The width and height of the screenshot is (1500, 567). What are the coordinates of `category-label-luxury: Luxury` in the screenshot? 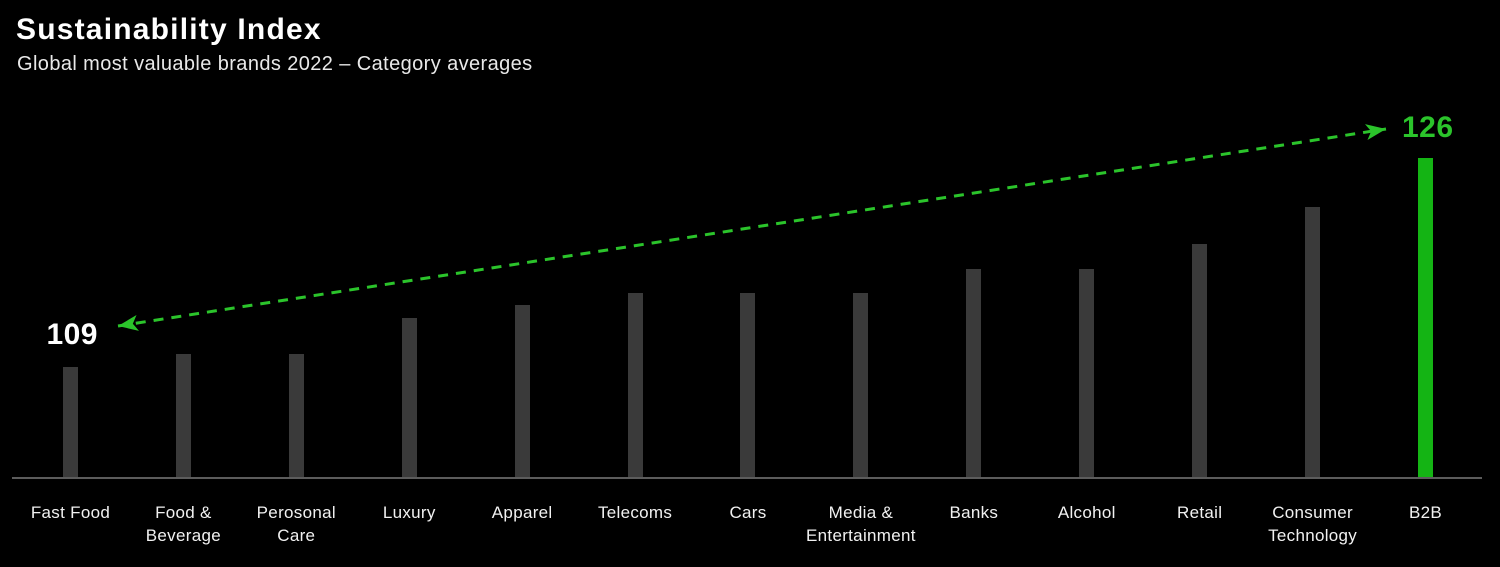 It's located at (409, 512).